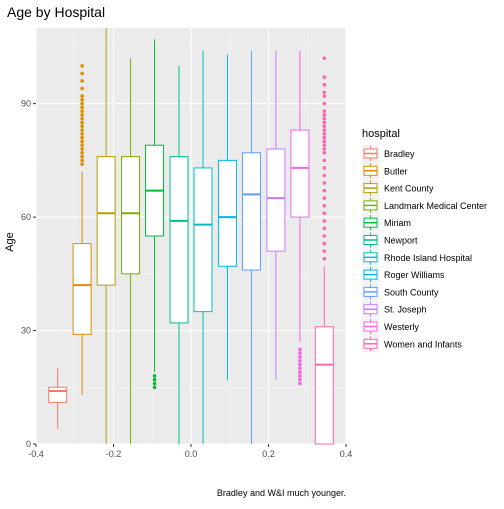 The width and height of the screenshot is (504, 509). I want to click on x-tick-label: -0.2, so click(114, 454).